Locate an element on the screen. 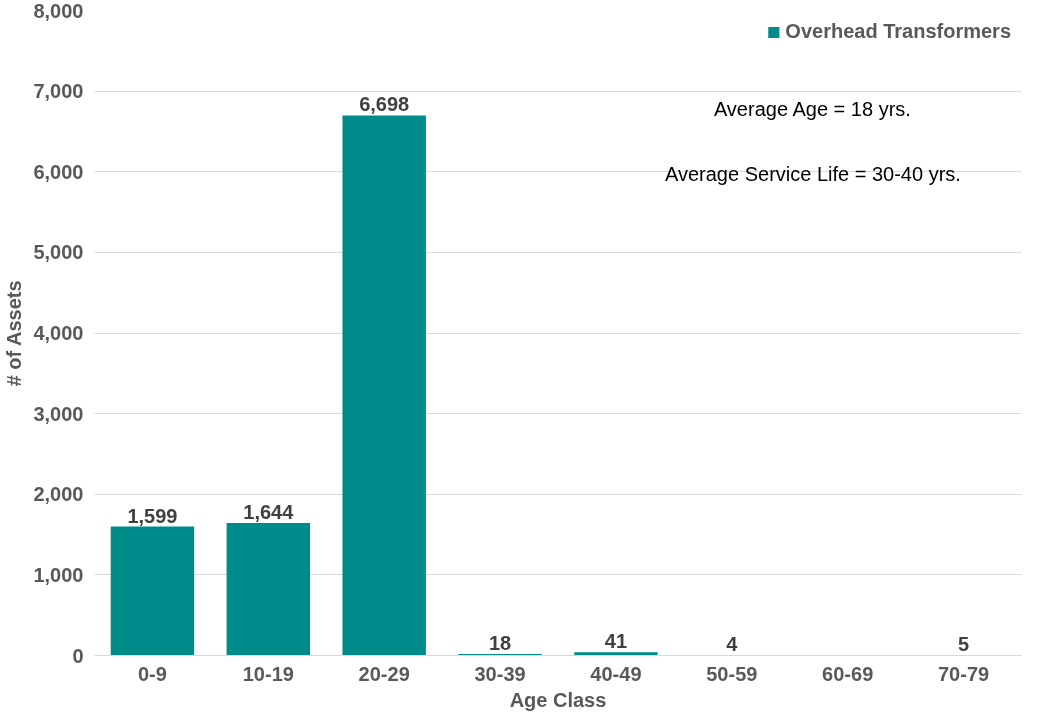 The image size is (1041, 713). text: 1,644 is located at coordinates (268, 511).